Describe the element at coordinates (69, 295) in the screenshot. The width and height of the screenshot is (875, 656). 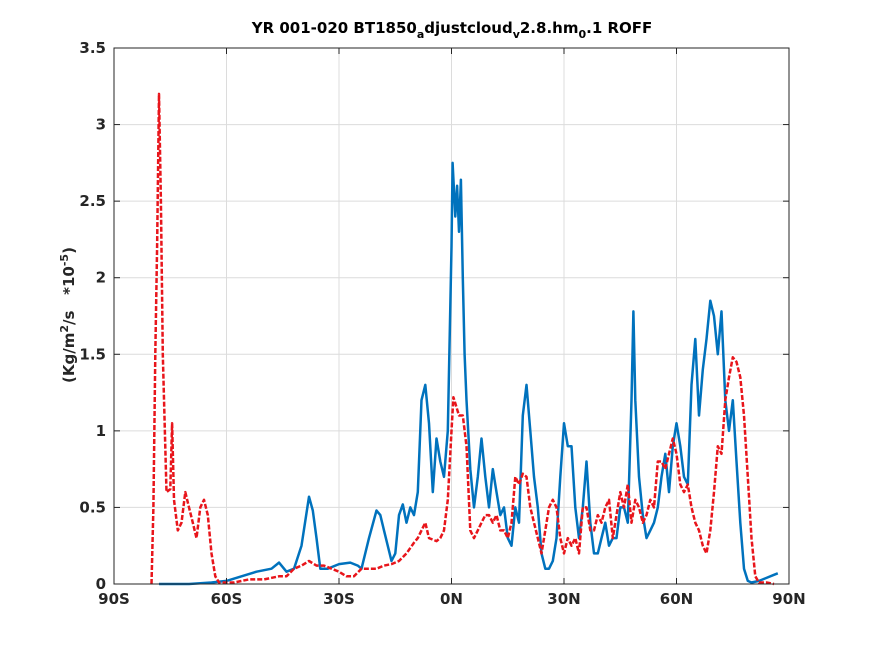
I see `ylabel-segment: /s *10` at that location.